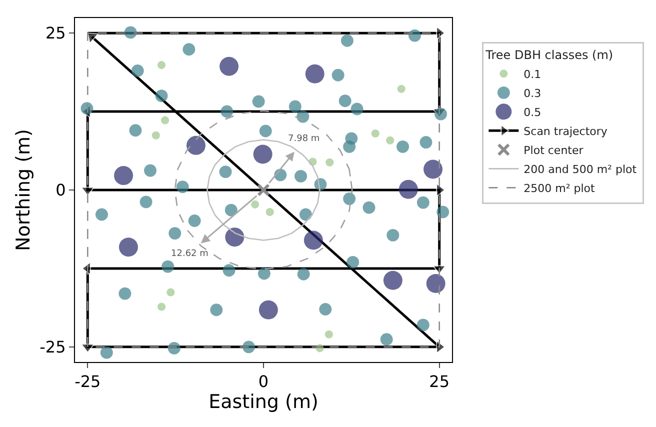  I want to click on legend-label: Scan trajectory, so click(566, 131).